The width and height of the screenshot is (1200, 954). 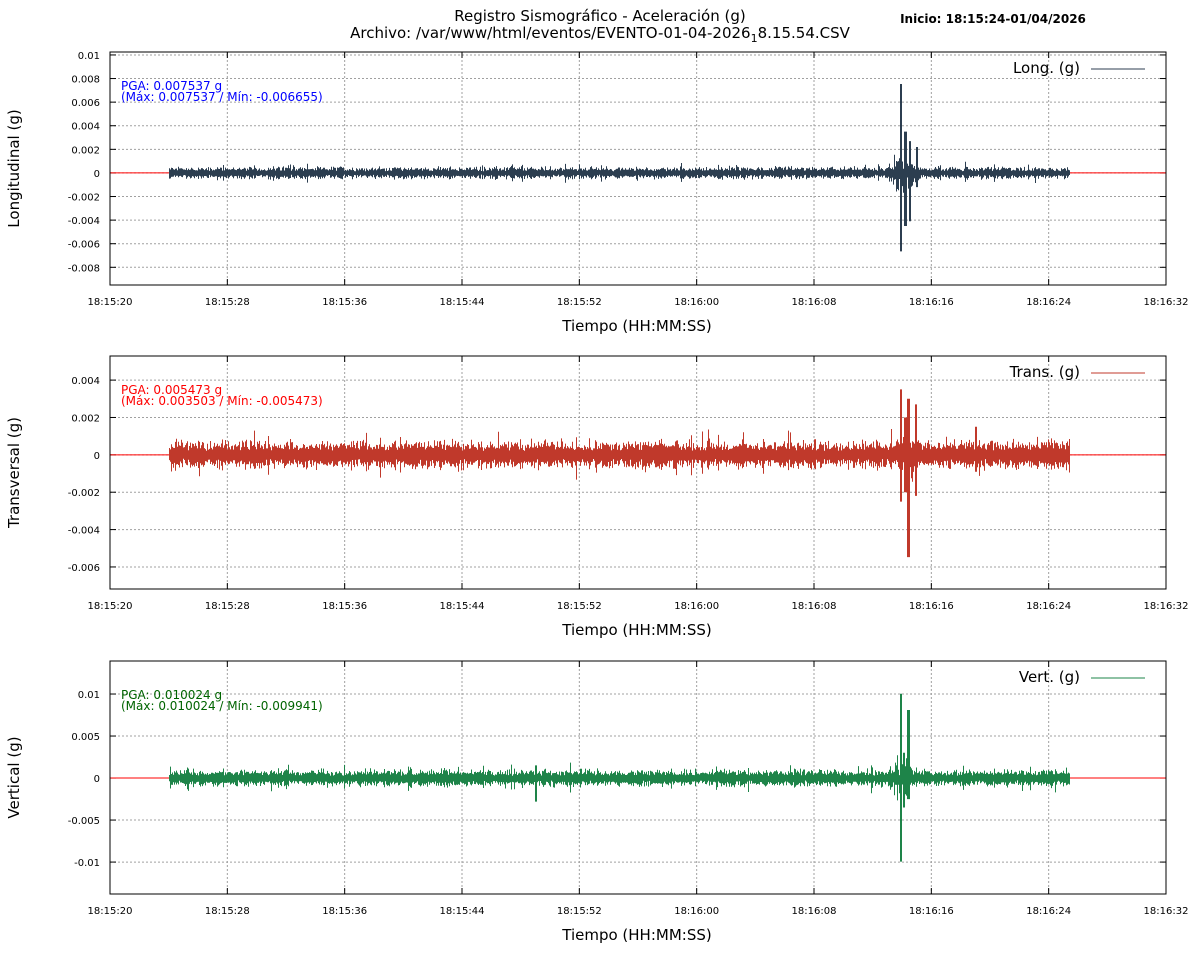 What do you see at coordinates (599, 16) in the screenshot?
I see `chart-title: Registro Sismográfico - Aceleración (g)` at bounding box center [599, 16].